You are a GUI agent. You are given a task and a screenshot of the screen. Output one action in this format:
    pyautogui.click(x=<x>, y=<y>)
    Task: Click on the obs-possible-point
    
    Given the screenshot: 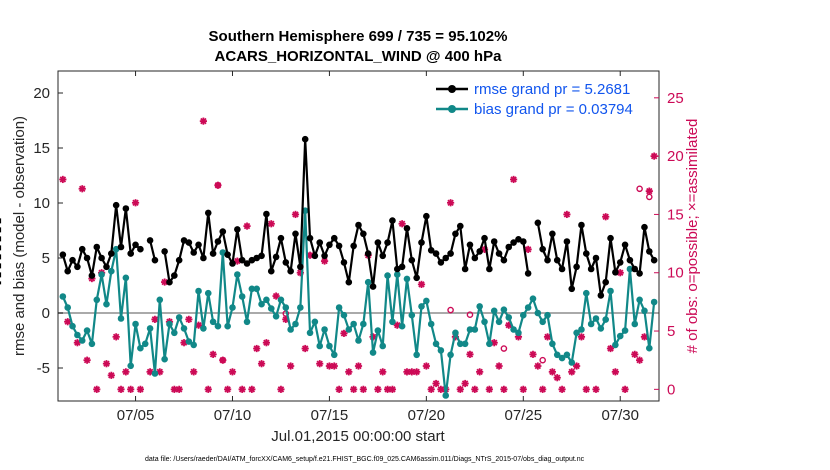 What is the action you would take?
    pyautogui.click(x=450, y=310)
    